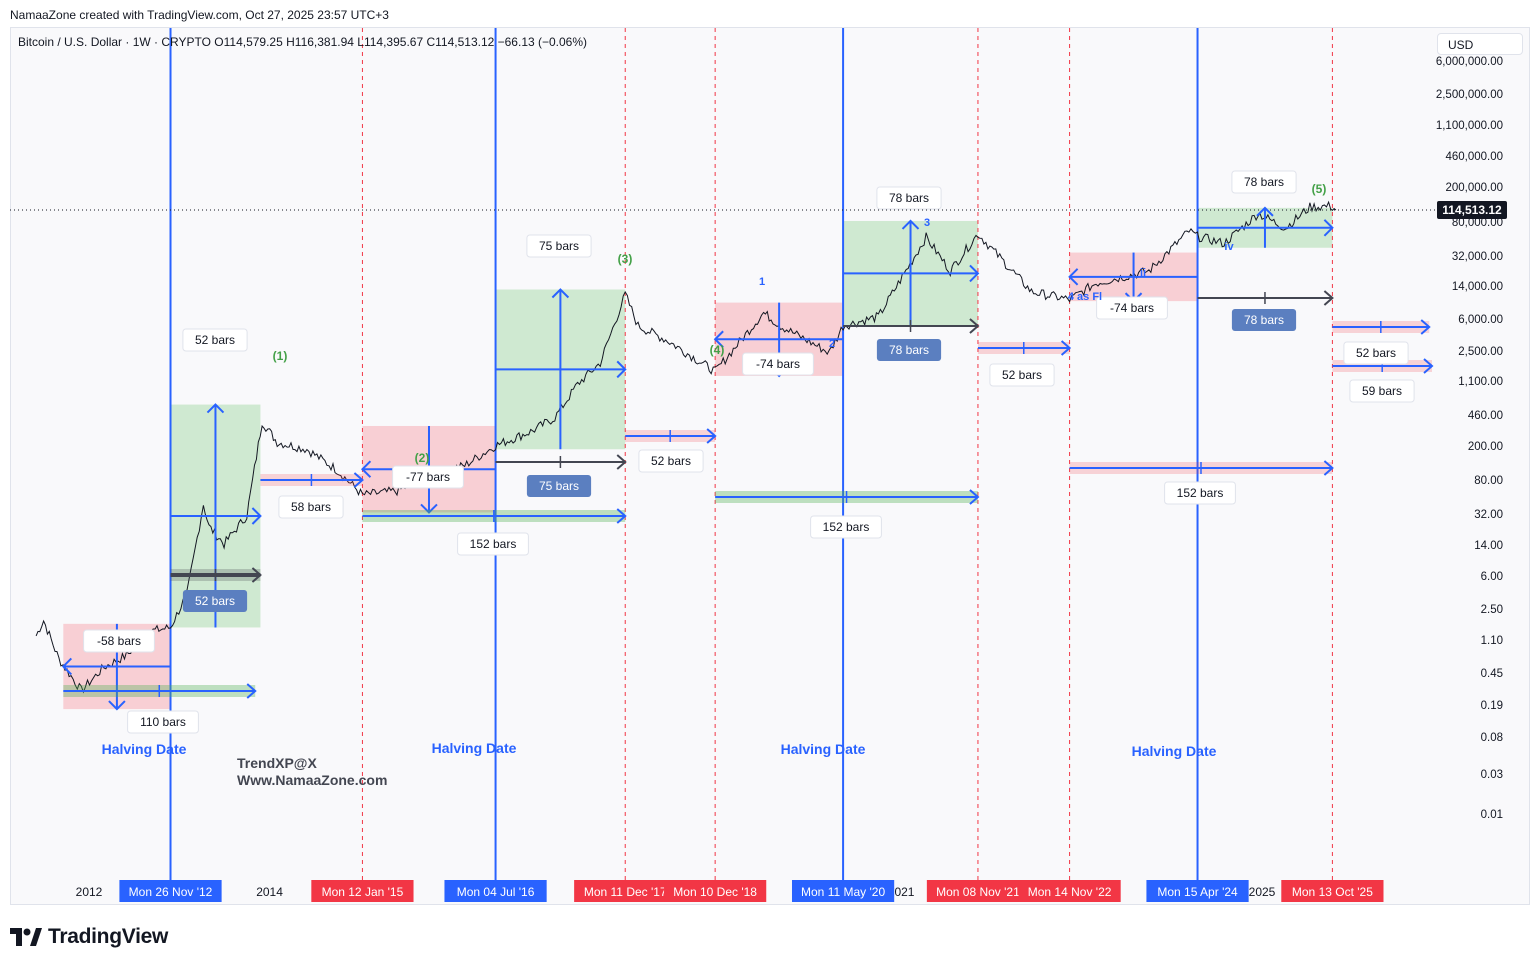  I want to click on bars-label: 152 bars, so click(846, 527).